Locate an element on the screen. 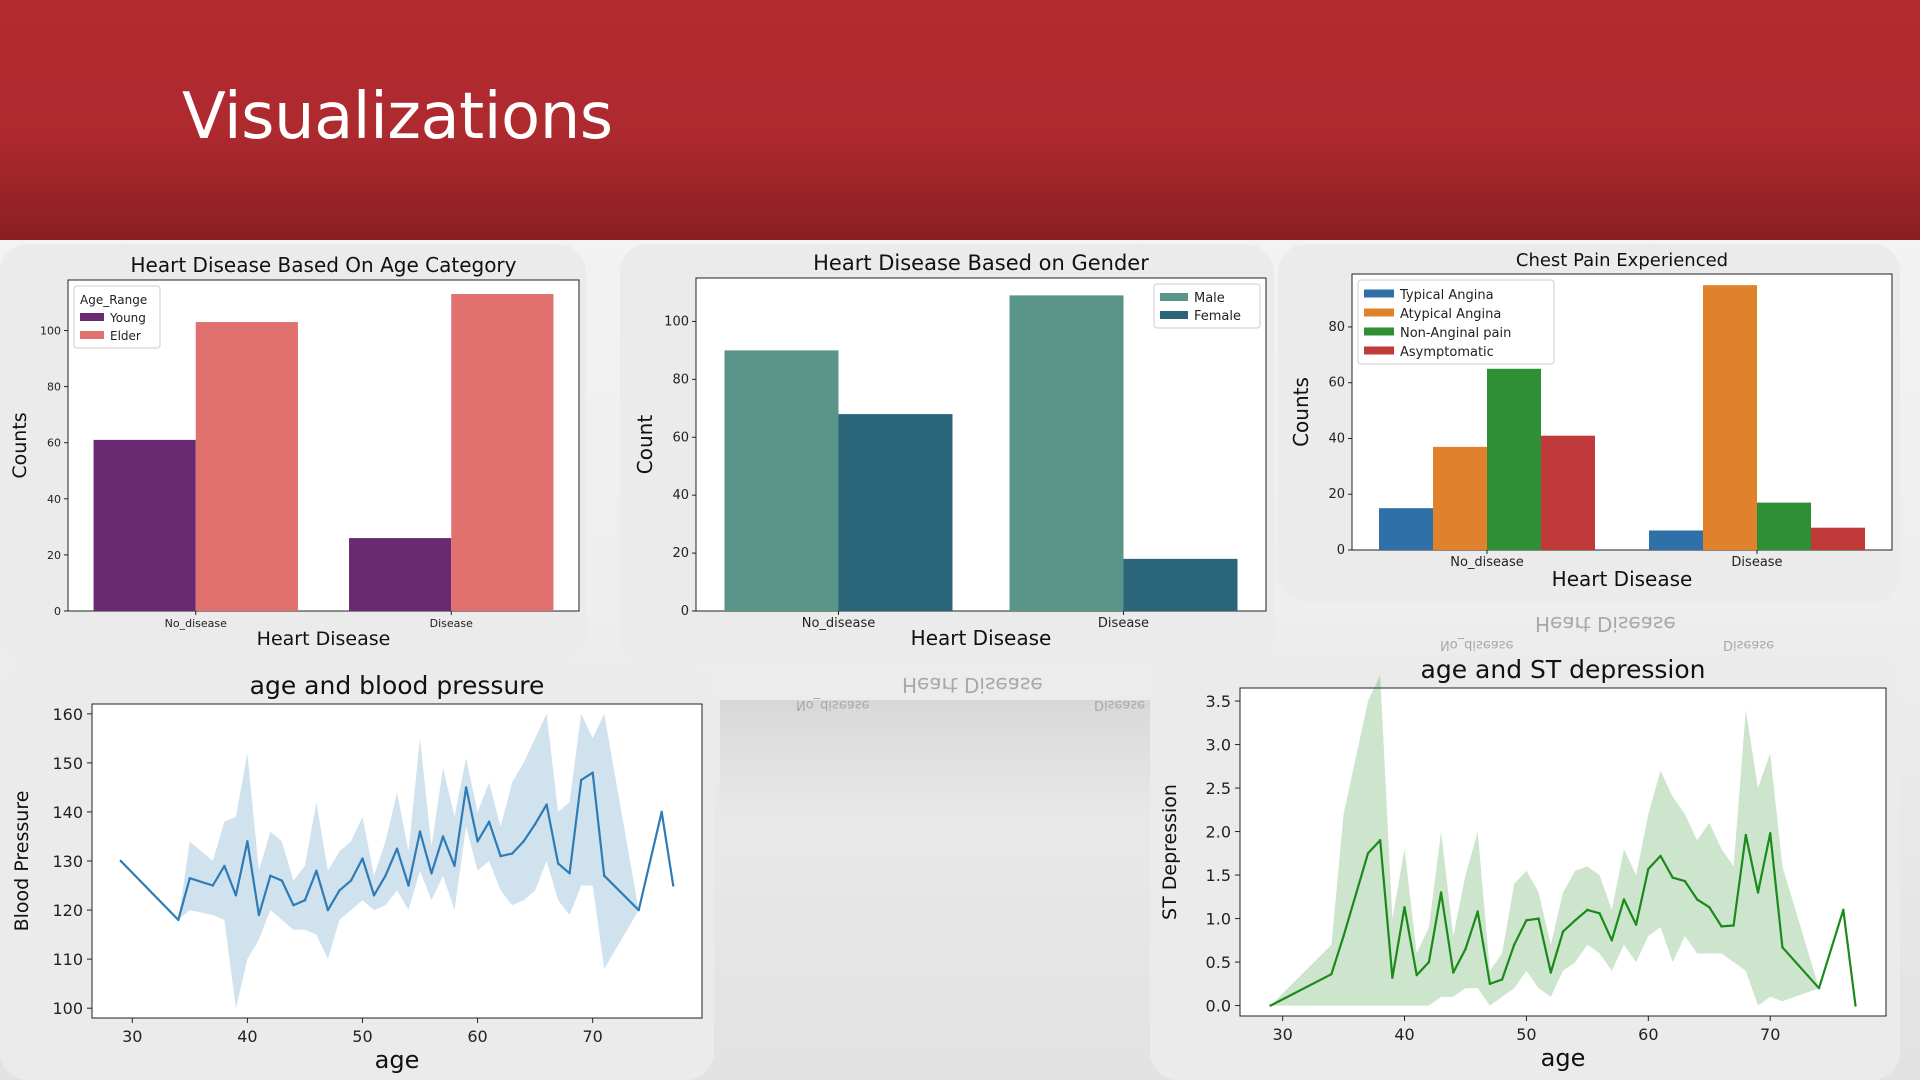 This screenshot has height=1080, width=1920. bar-asymptomatic is located at coordinates (1568, 492).